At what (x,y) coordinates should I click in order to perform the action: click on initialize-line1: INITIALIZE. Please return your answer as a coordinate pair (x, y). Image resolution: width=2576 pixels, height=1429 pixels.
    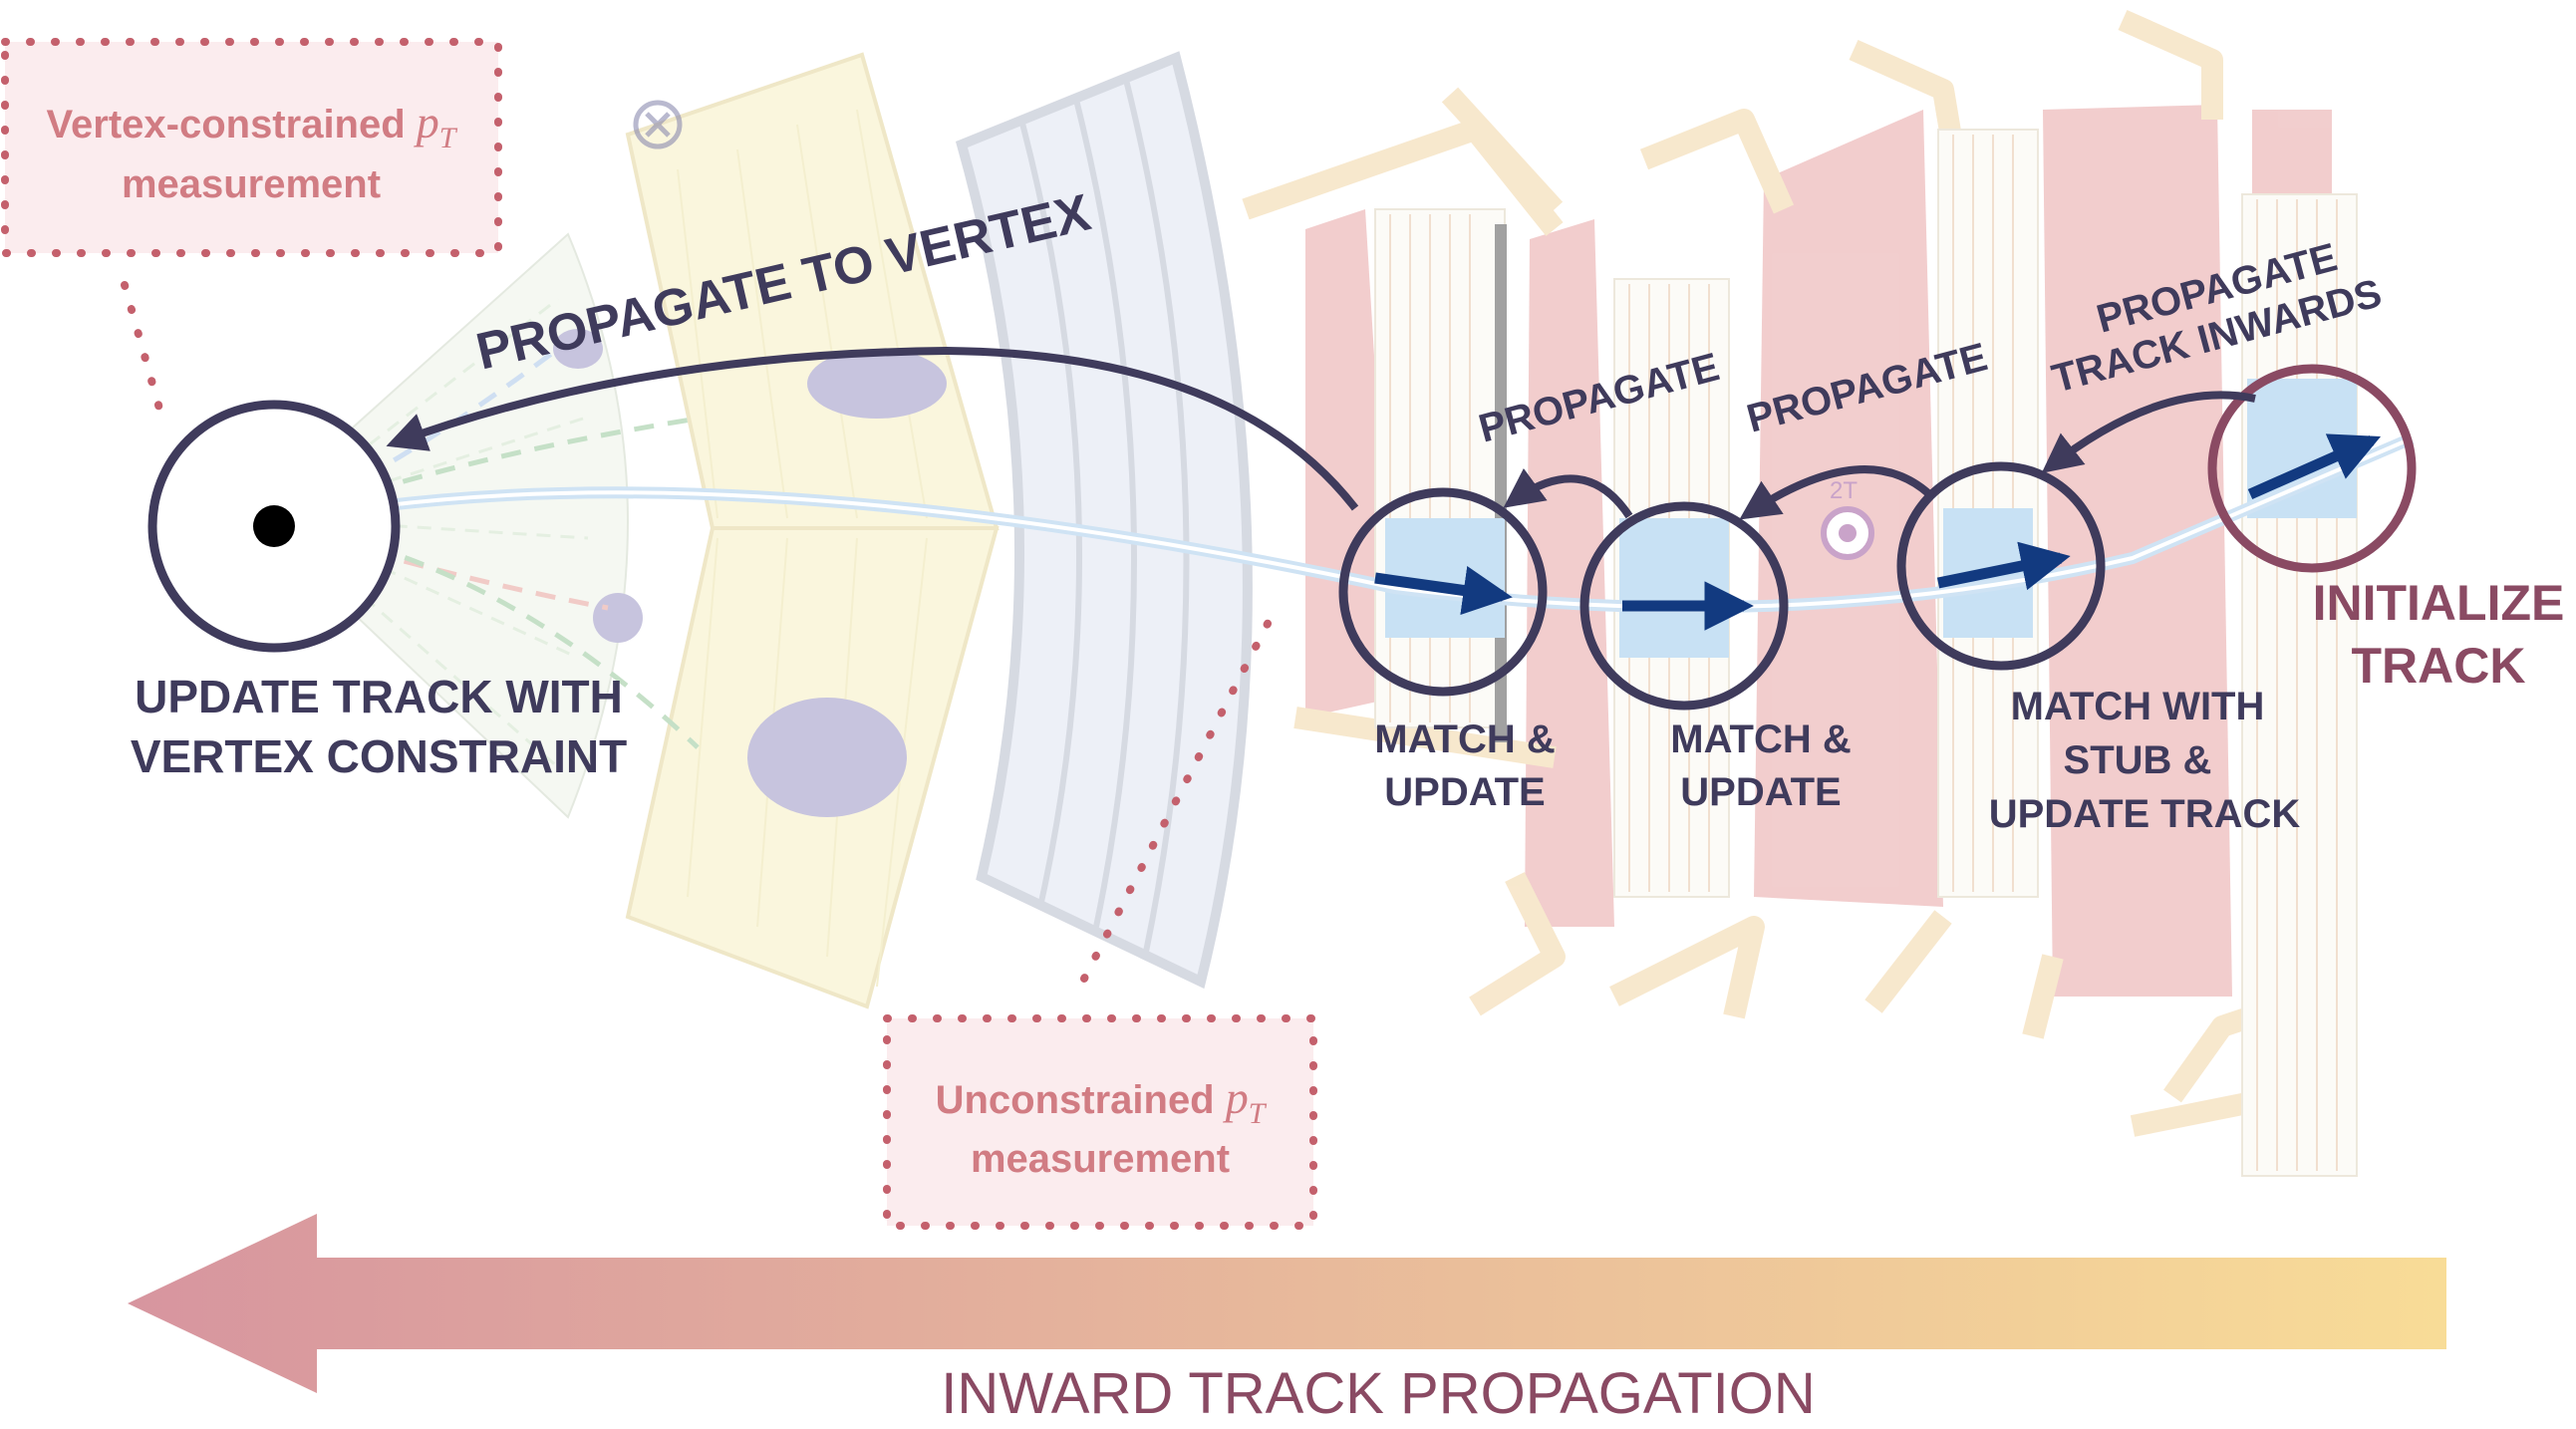
    Looking at the image, I should click on (2439, 603).